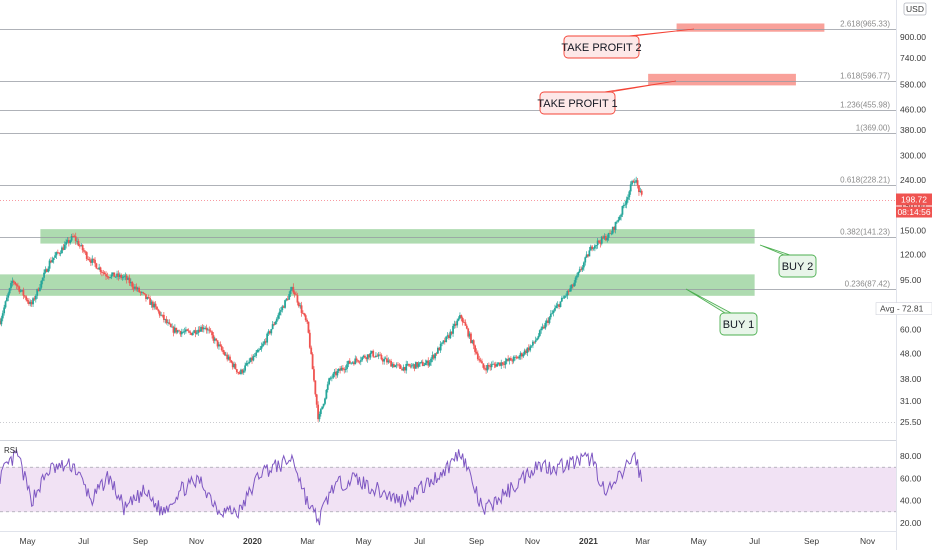  What do you see at coordinates (903, 308) in the screenshot?
I see `avg-tag` at bounding box center [903, 308].